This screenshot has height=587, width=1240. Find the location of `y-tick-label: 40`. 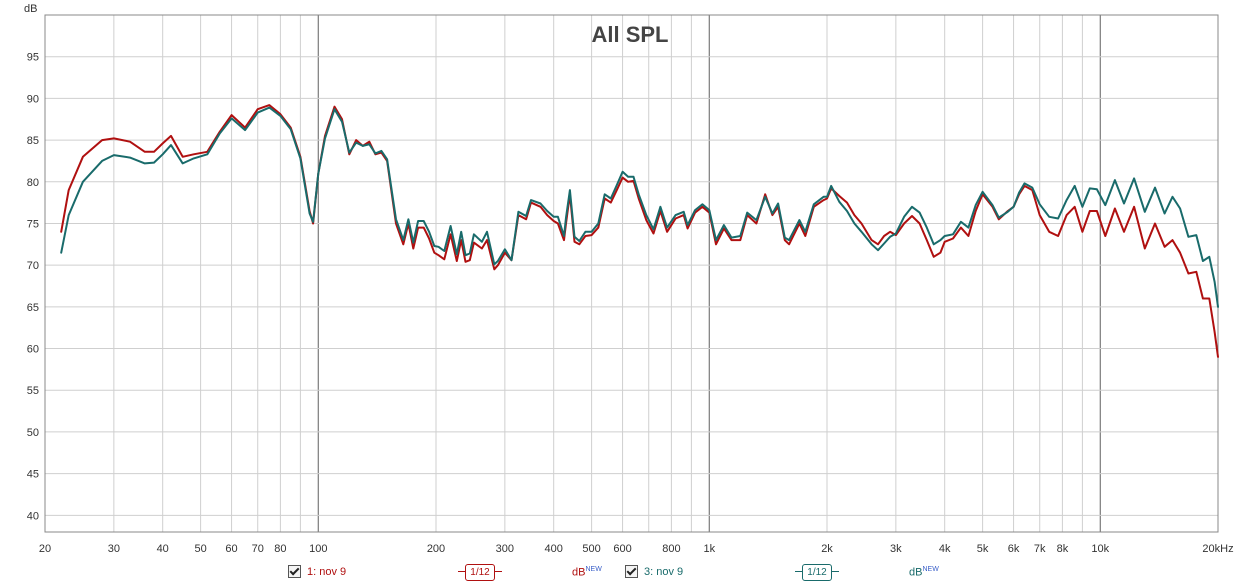

y-tick-label: 40 is located at coordinates (33, 516).